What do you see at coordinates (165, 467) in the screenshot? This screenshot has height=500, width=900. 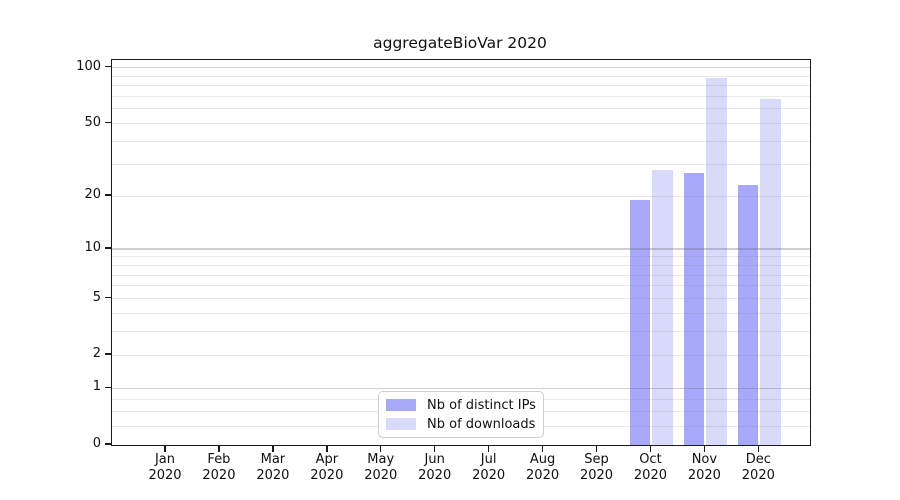 I see `x-tick-label: Jan 2020` at bounding box center [165, 467].